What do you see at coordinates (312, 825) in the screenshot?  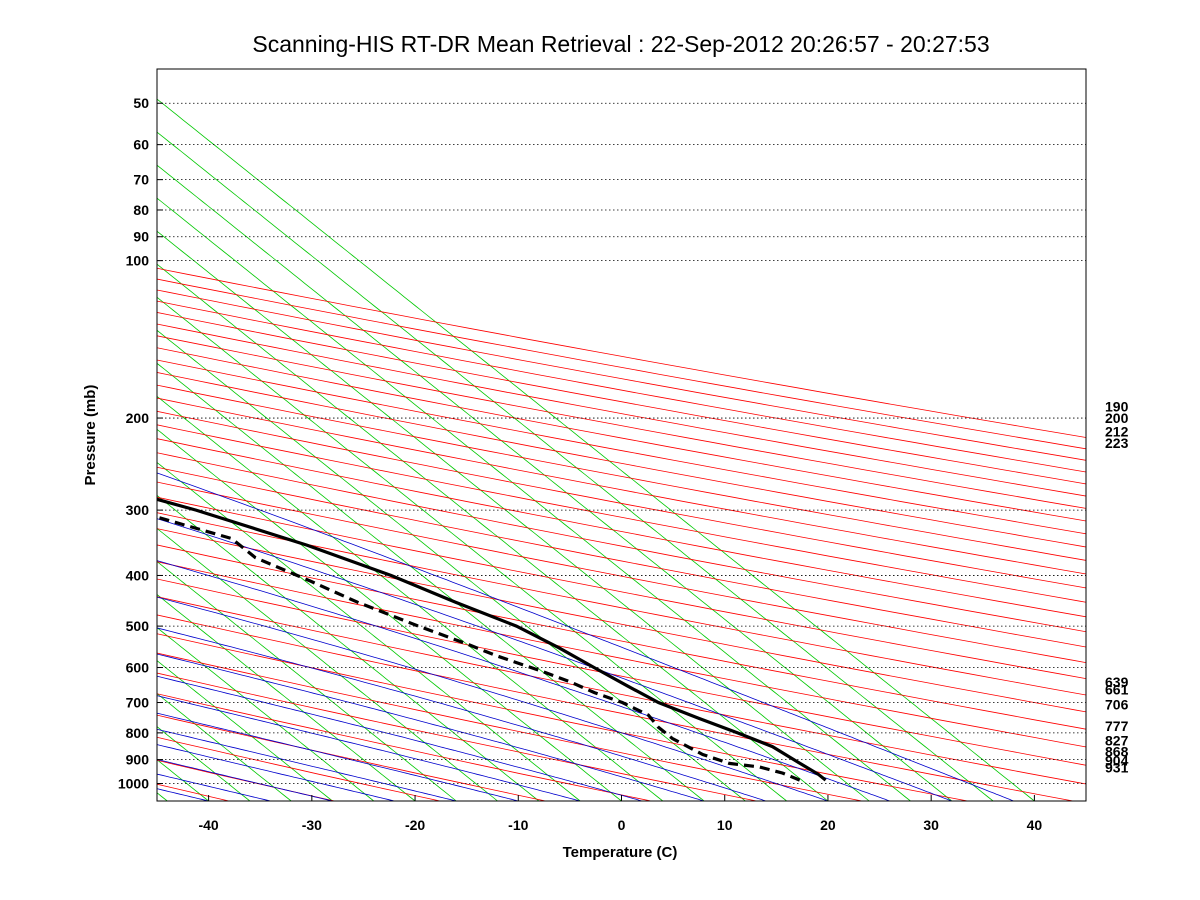 I see `x-tick-label: -30` at bounding box center [312, 825].